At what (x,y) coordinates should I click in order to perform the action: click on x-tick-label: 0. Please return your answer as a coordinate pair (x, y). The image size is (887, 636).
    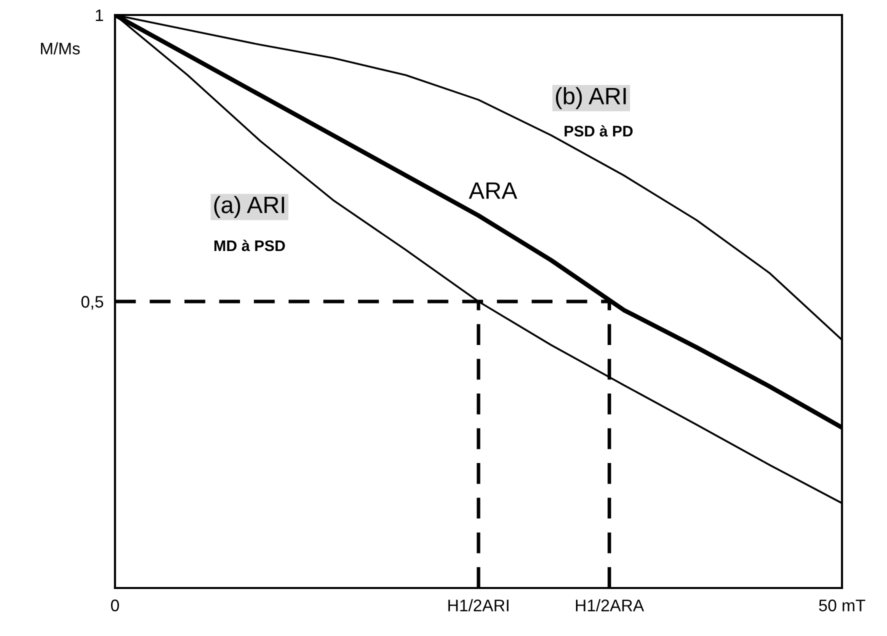
    Looking at the image, I should click on (115, 606).